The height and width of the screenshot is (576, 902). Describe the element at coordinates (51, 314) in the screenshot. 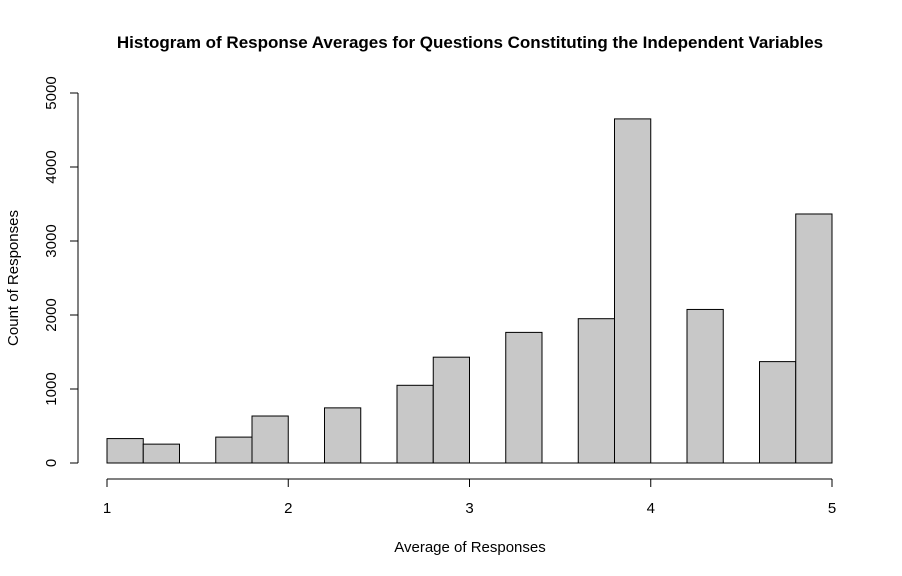

I see `y-tick-label: 2000` at that location.